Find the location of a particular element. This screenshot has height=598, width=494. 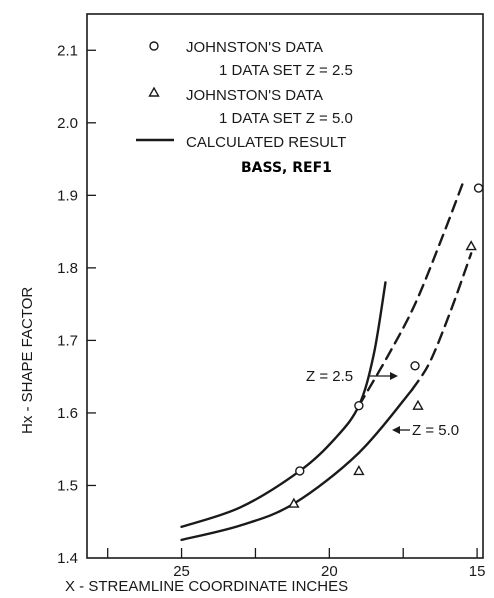

calculated-result-line is located at coordinates (297, 465).